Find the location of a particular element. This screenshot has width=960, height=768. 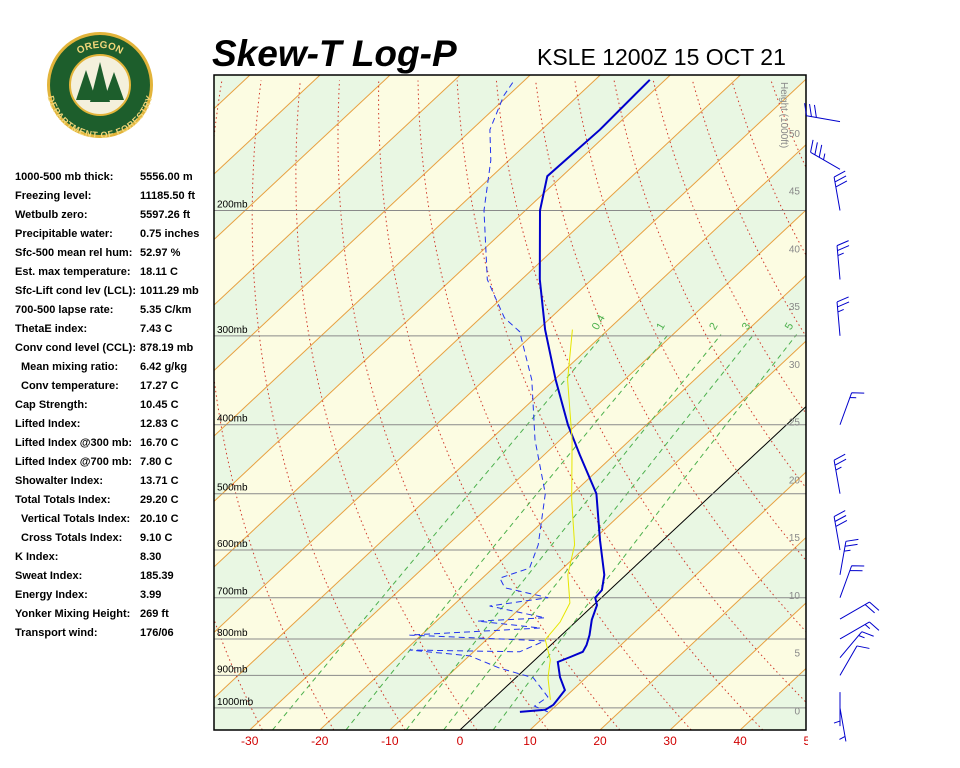

logo: OREGON DEPARTMENT OF FORESTRY is located at coordinates (100, 86).